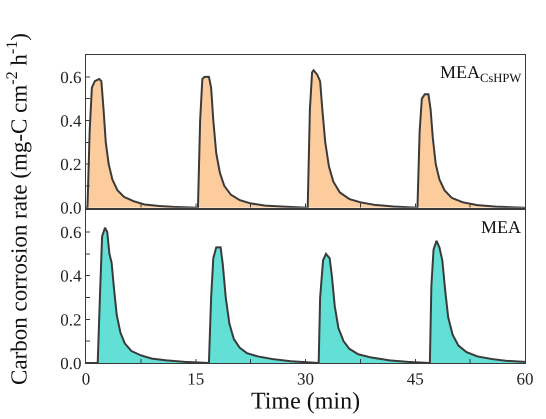 The height and width of the screenshot is (419, 546). I want to click on x-tick-label: 45, so click(415, 379).